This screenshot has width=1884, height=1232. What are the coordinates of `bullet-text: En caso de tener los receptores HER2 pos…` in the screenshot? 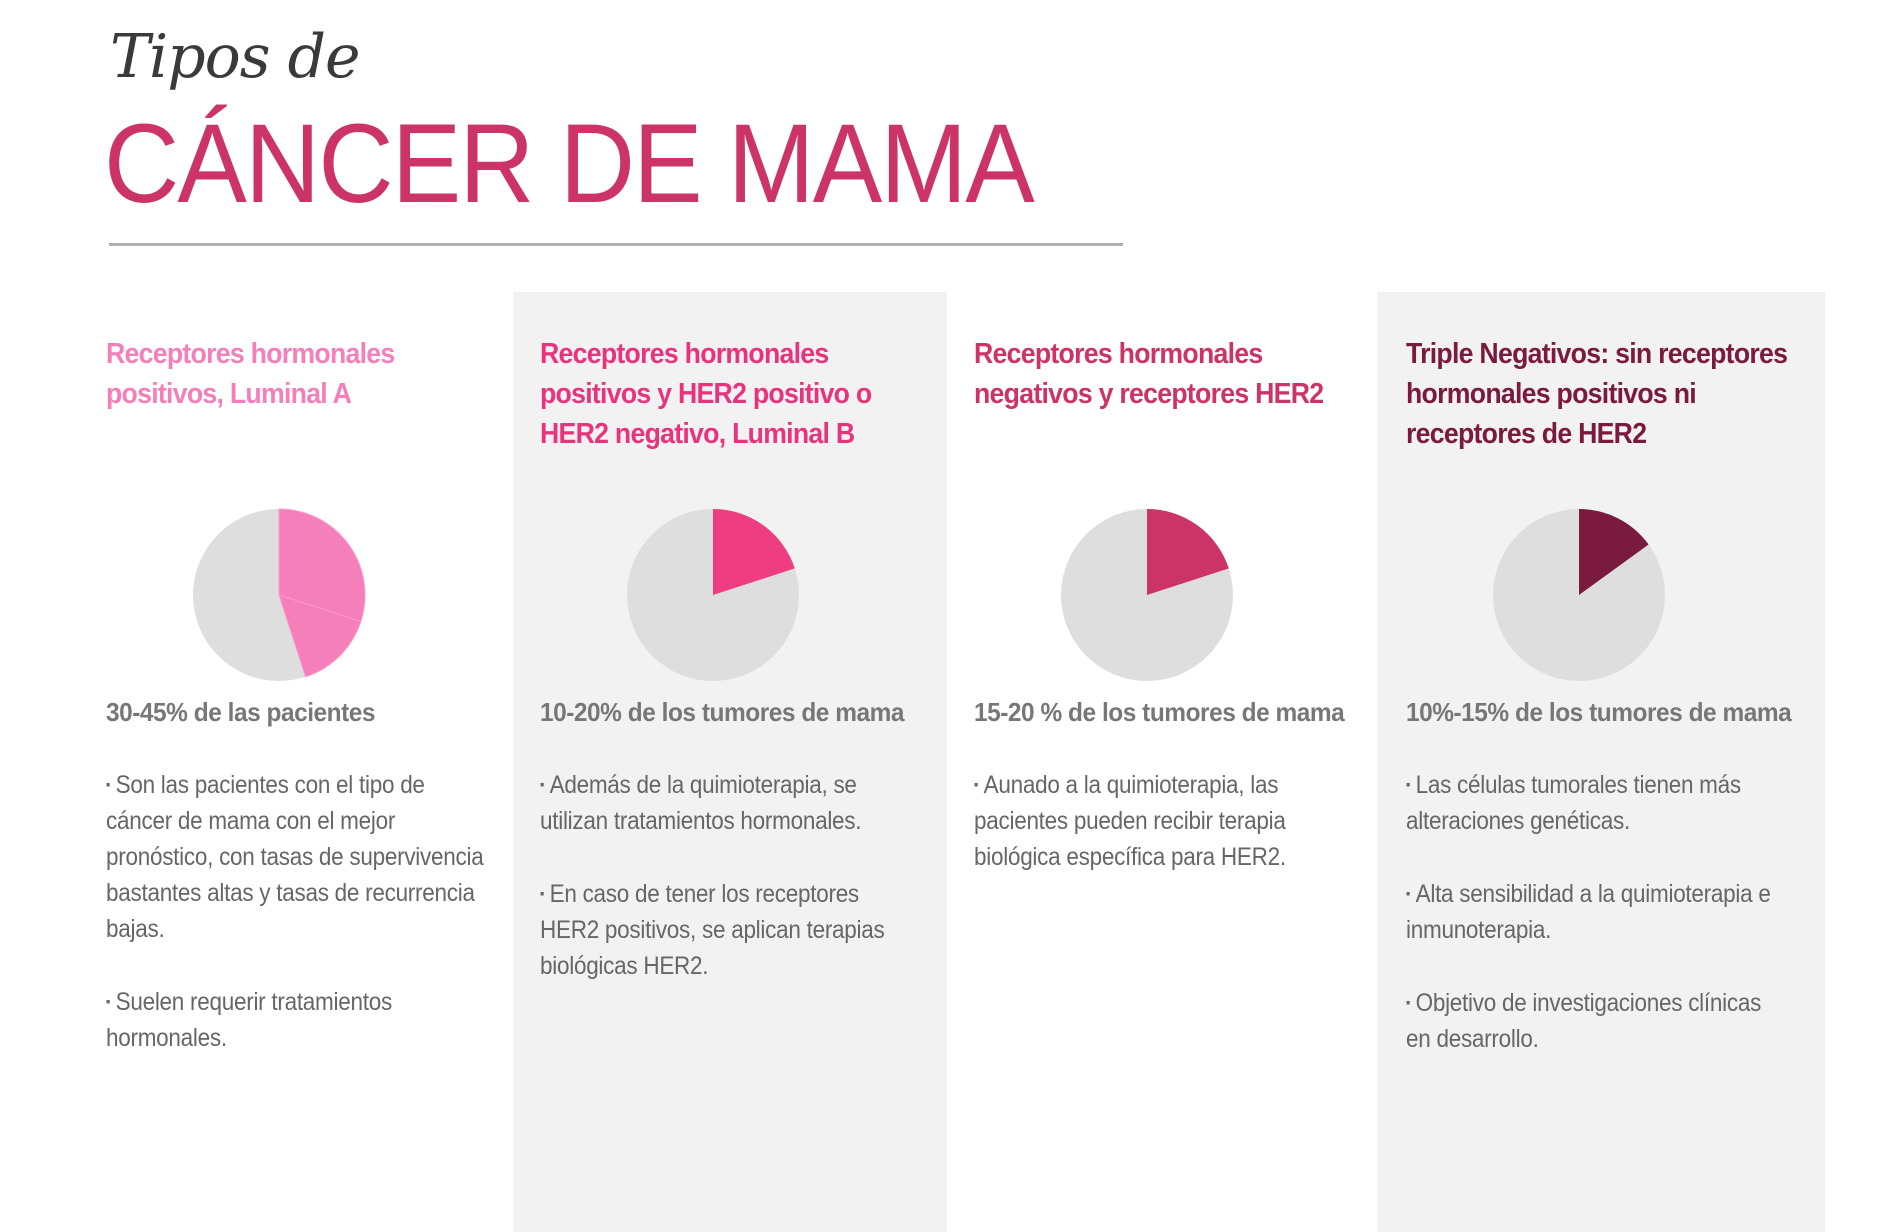 It's located at (712, 930).